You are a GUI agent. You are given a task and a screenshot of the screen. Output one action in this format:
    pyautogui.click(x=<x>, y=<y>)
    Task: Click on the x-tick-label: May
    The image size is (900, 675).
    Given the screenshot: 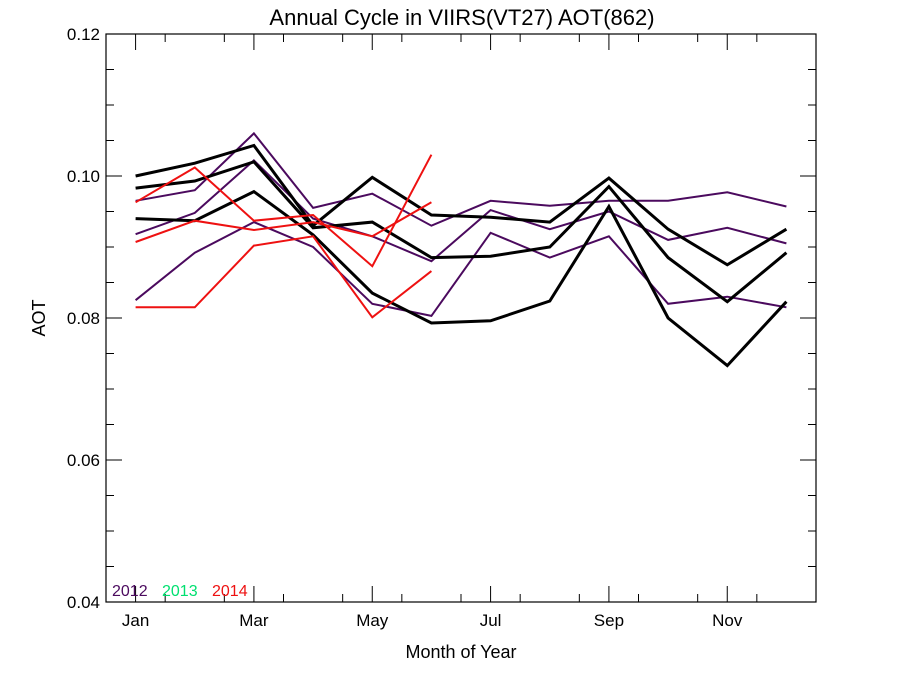 What is the action you would take?
    pyautogui.click(x=372, y=620)
    